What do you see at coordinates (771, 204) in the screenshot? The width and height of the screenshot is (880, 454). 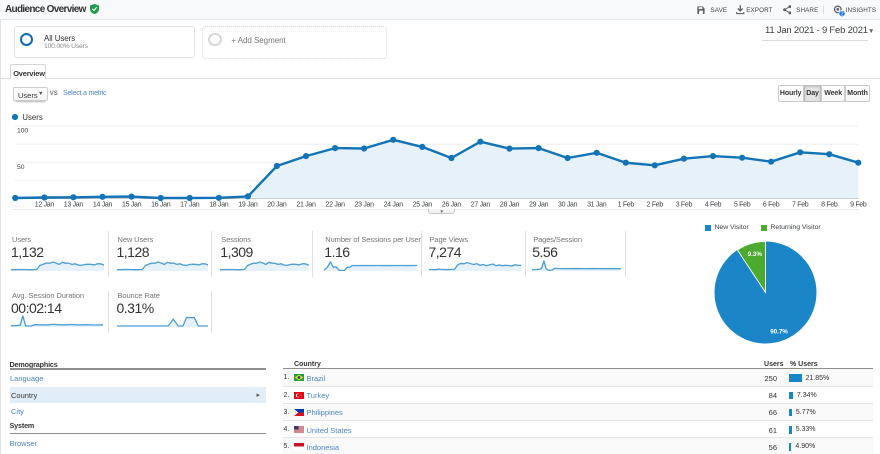 I see `svg-text: 6 Feb` at bounding box center [771, 204].